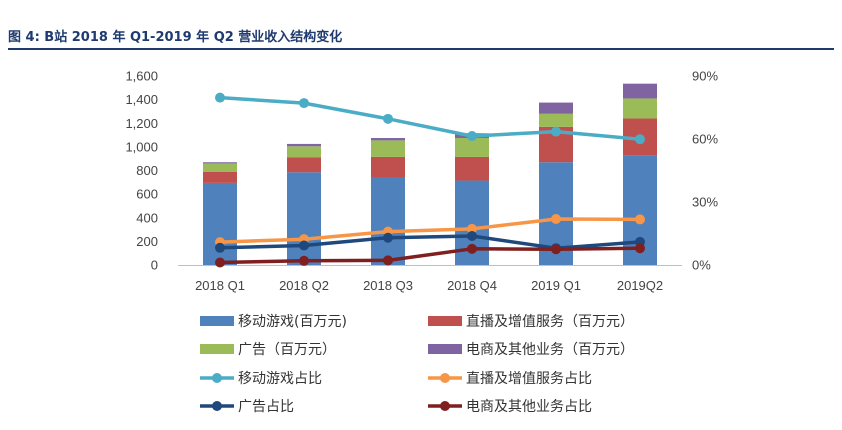 The height and width of the screenshot is (430, 842). What do you see at coordinates (220, 285) in the screenshot?
I see `x-tick-label: 2018 Q1` at bounding box center [220, 285].